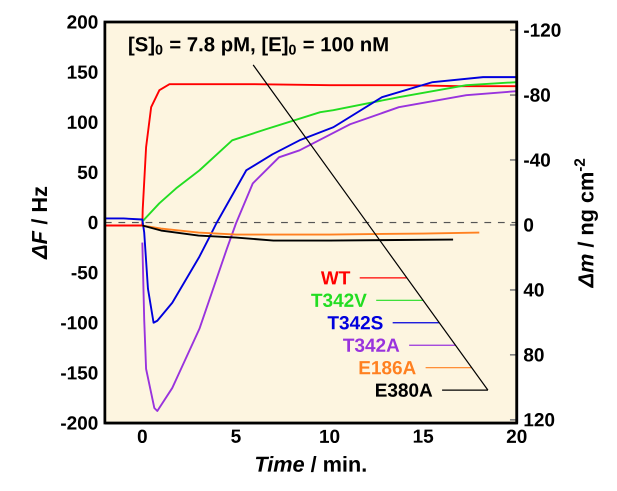 The width and height of the screenshot is (617, 491). I want to click on y2-axis-title: Δm / ng cm$^{-2}$, so click(586, 223).